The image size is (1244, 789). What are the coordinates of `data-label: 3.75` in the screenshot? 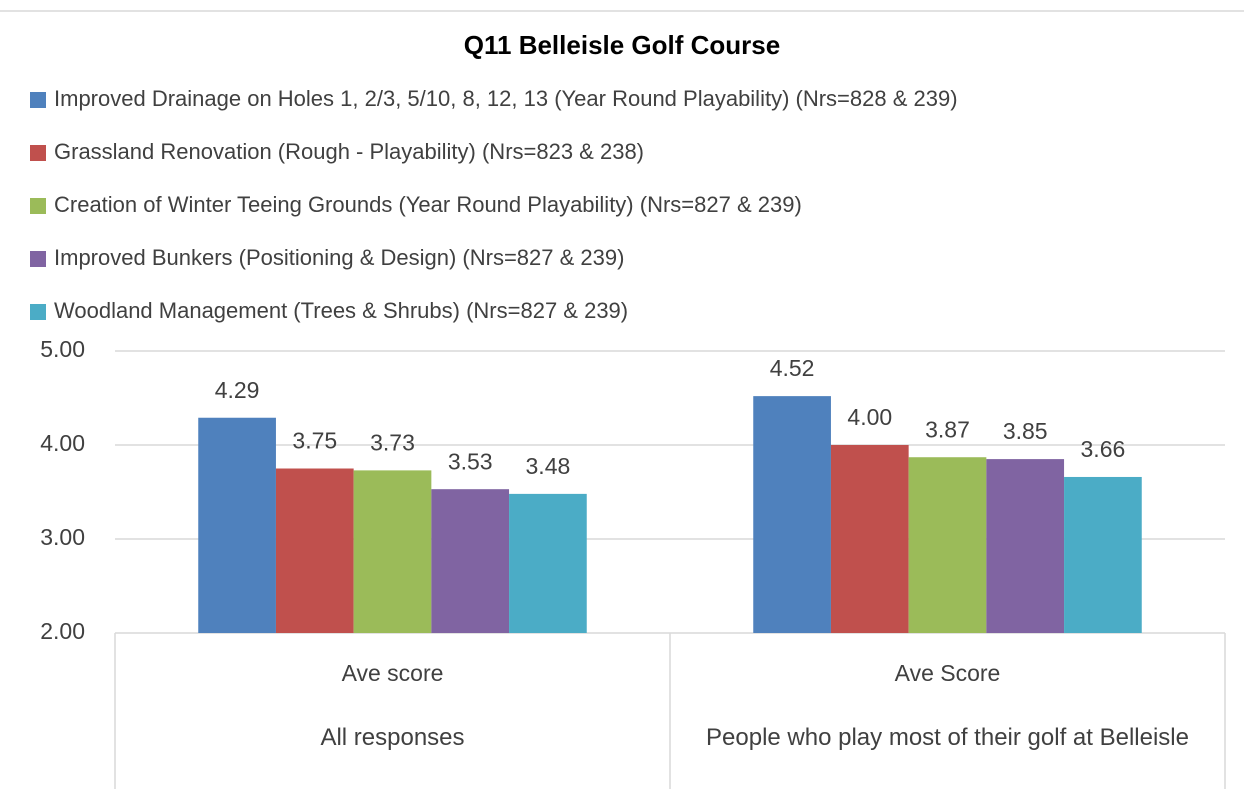 It's located at (314, 441).